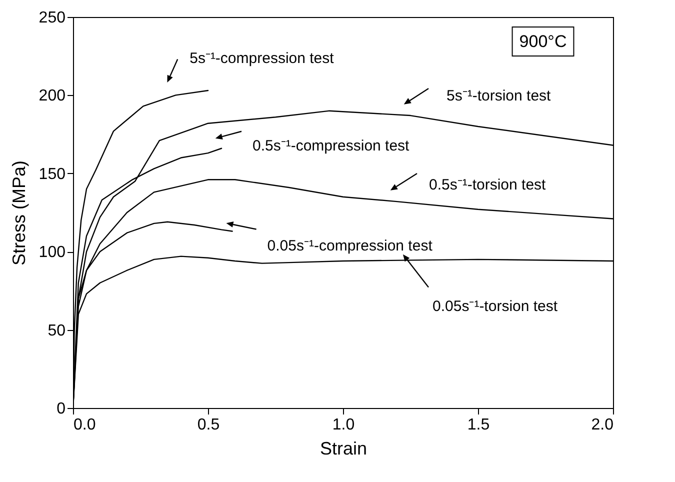 Image resolution: width=675 pixels, height=482 pixels. What do you see at coordinates (52, 18) in the screenshot?
I see `y-tick-label: 250` at bounding box center [52, 18].